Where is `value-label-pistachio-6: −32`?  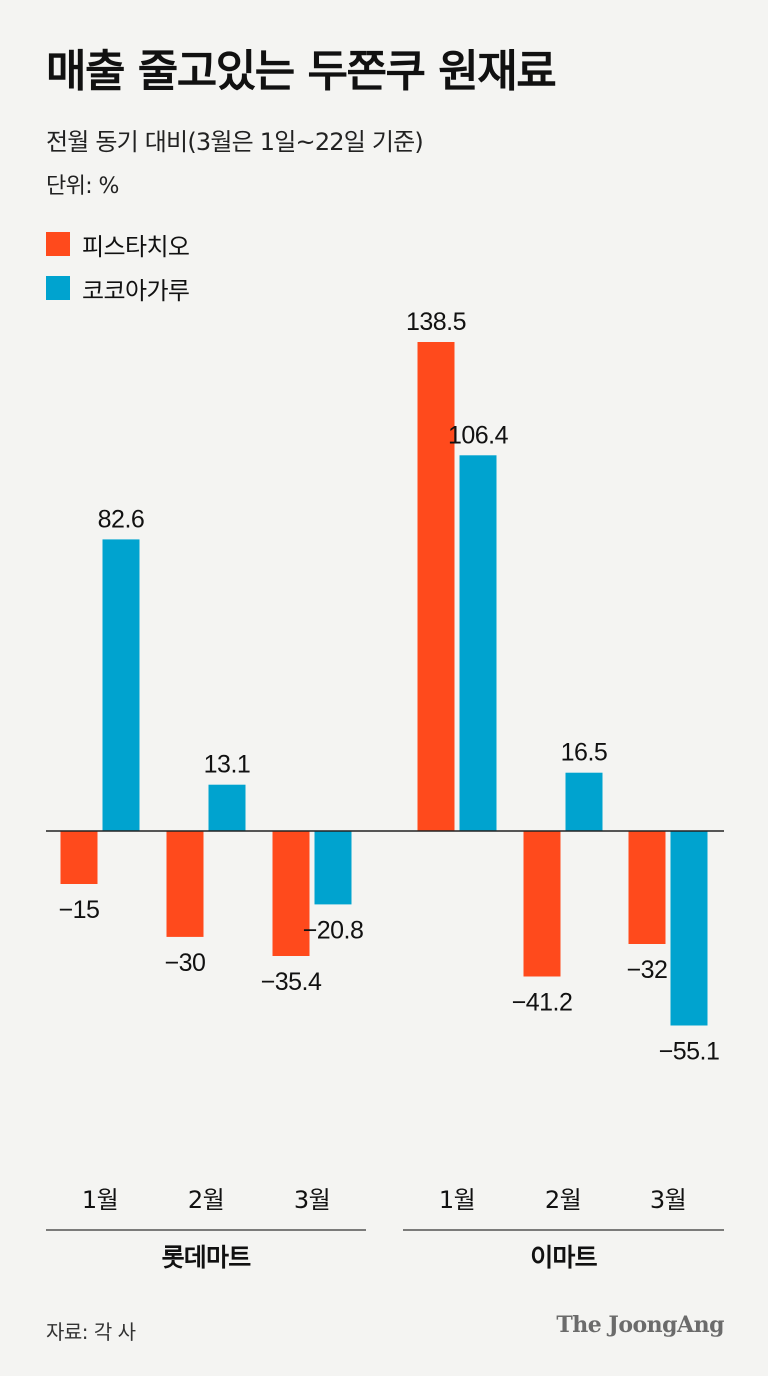
value-label-pistachio-6: −32 is located at coordinates (647, 970).